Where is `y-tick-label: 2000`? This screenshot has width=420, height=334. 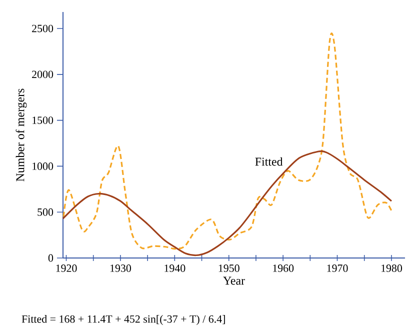 y-tick-label: 2000 is located at coordinates (43, 74).